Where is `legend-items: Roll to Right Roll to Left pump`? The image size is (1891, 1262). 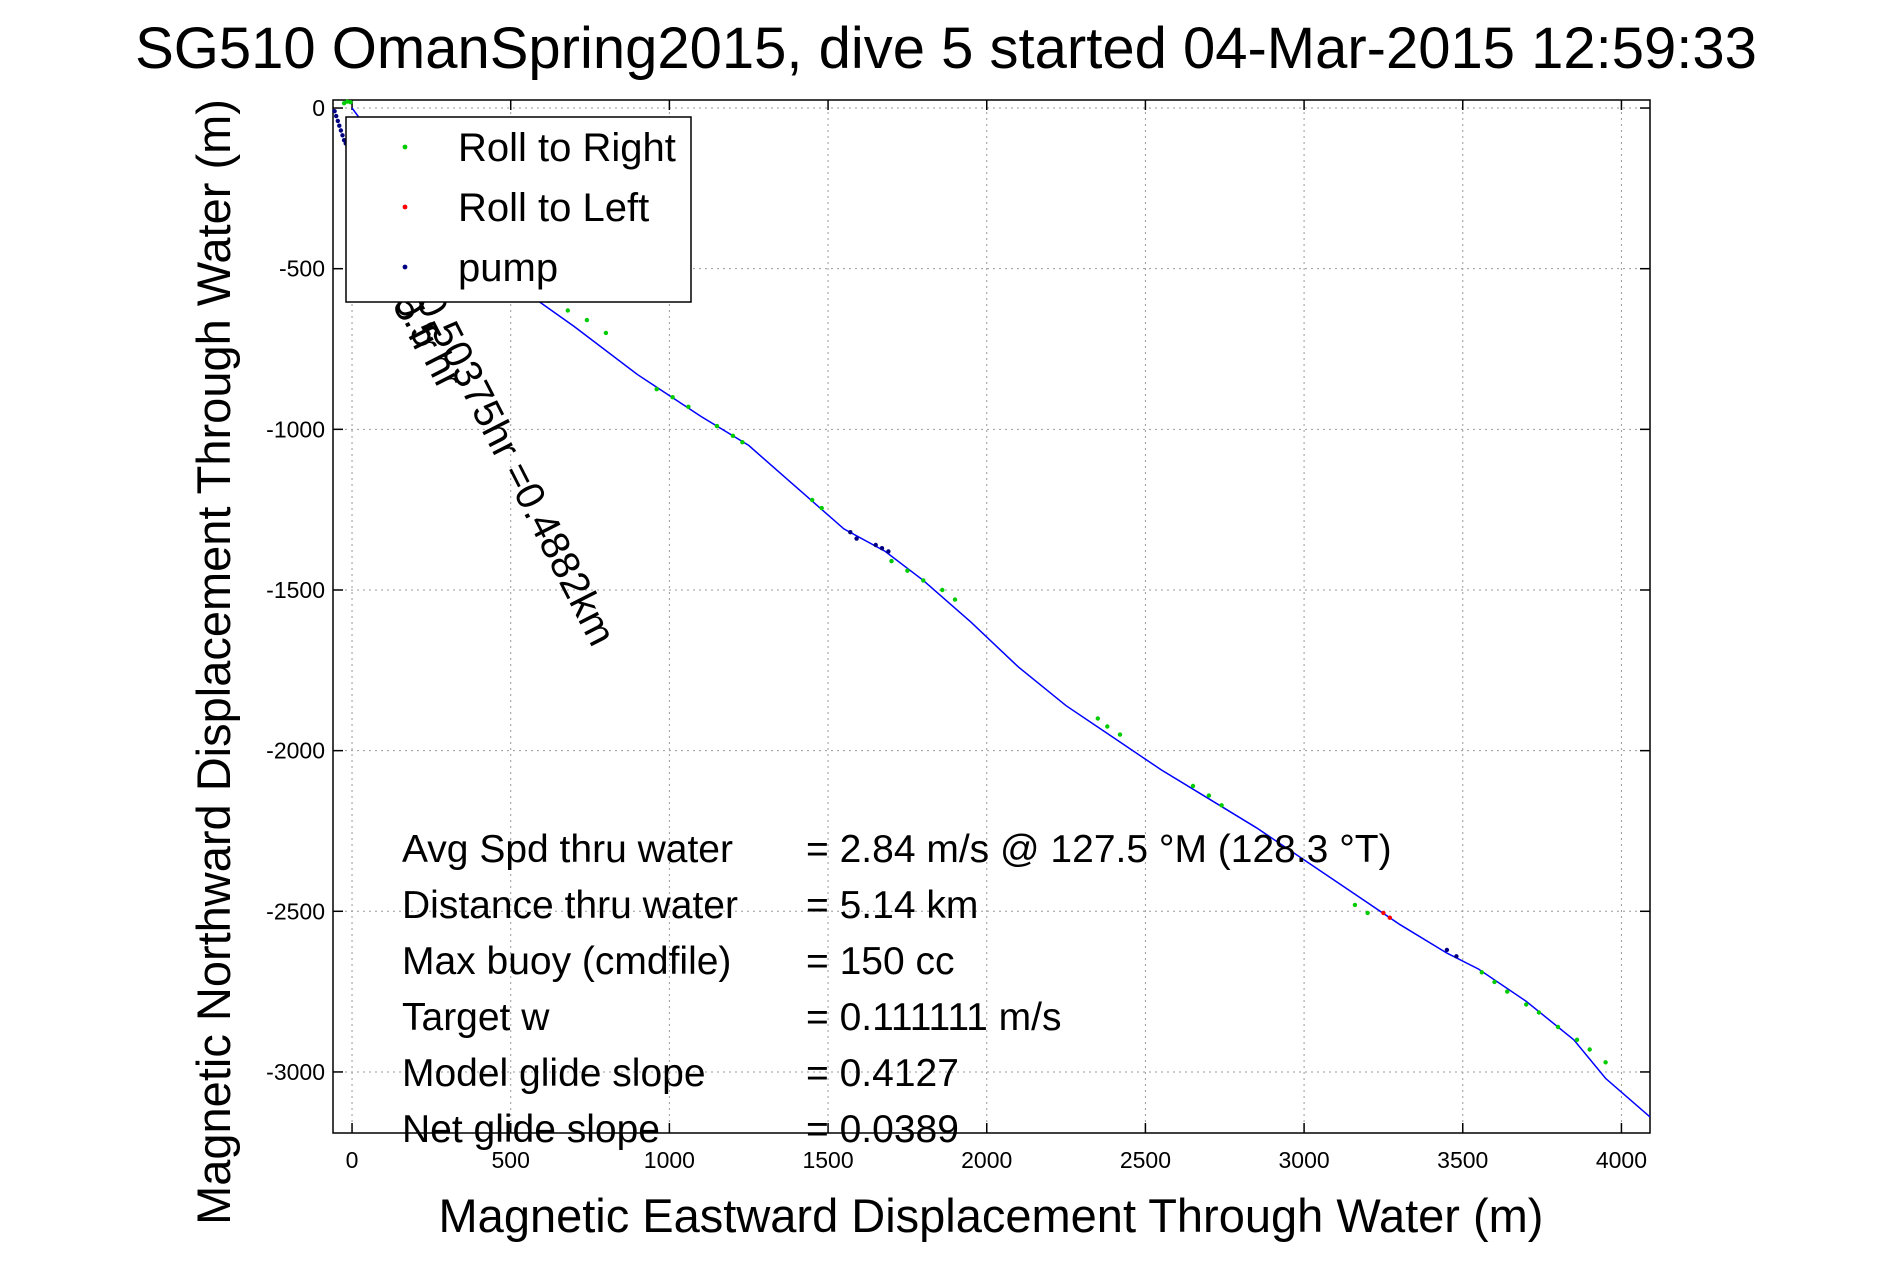
legend-items: Roll to Right Roll to Left pump is located at coordinates (539, 208).